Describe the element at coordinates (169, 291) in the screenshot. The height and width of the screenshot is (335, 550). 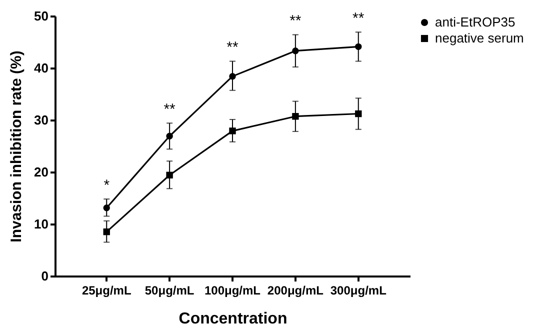
I see `x-tick-label: 50μg/mL` at that location.